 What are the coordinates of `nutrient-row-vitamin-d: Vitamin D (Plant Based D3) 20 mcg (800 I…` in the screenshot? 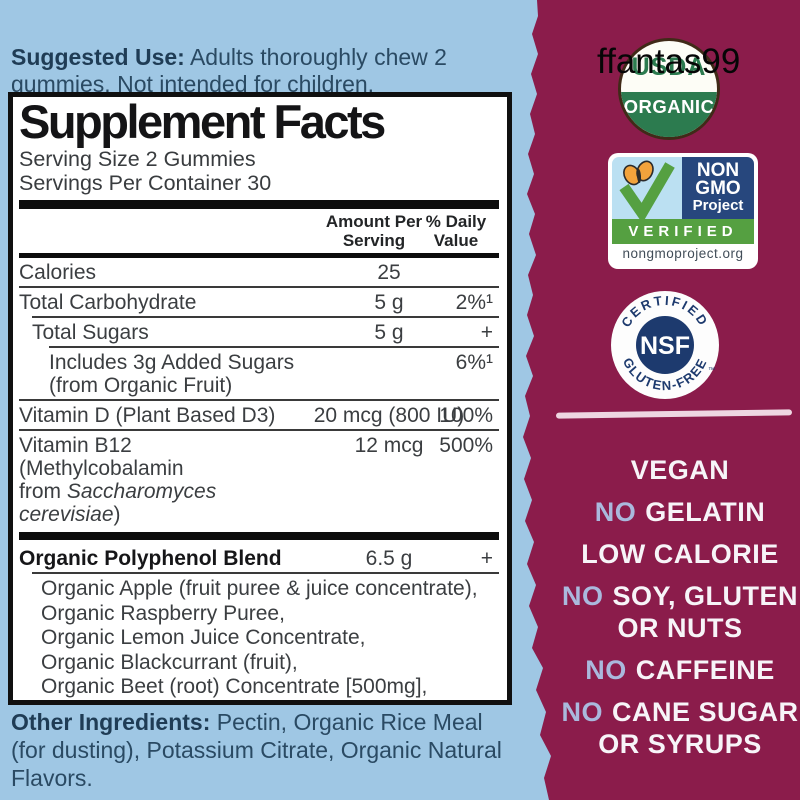 It's located at (259, 414).